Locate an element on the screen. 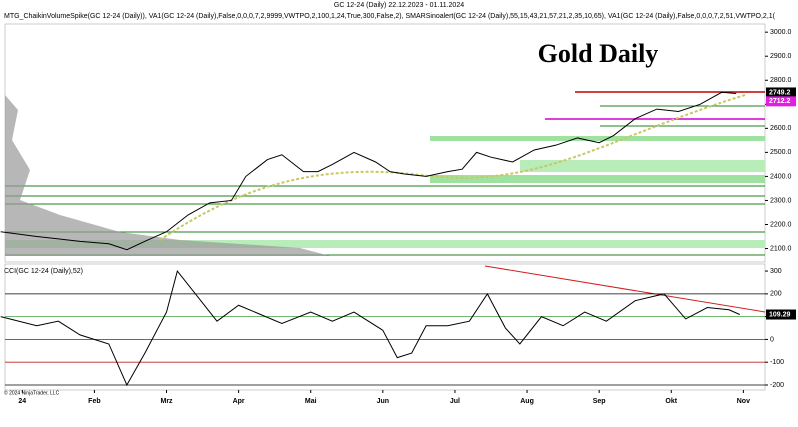 The height and width of the screenshot is (427, 798). y-tick-label: 0 is located at coordinates (772, 339).